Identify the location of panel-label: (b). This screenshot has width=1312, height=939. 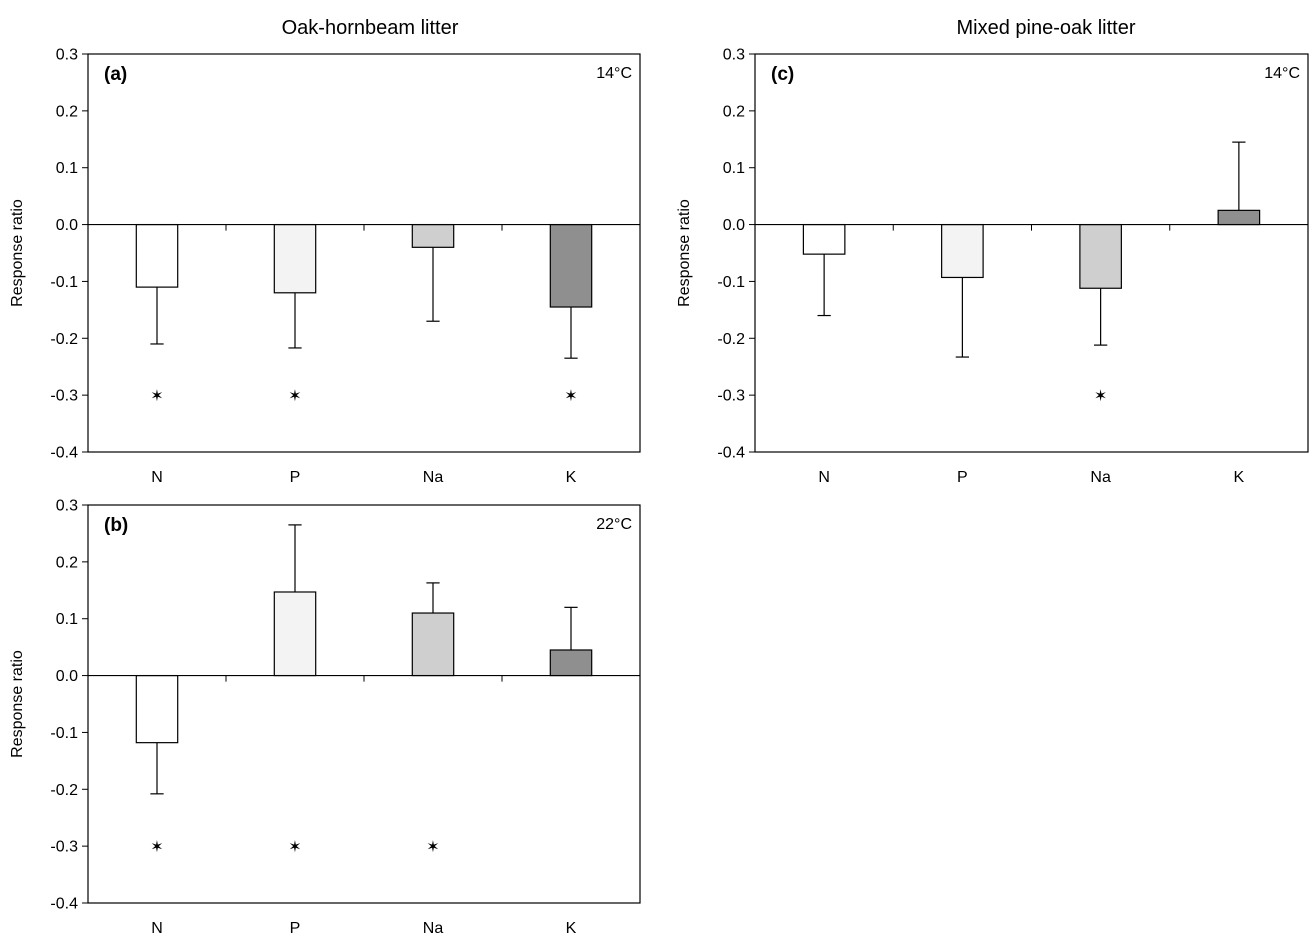
(116, 525).